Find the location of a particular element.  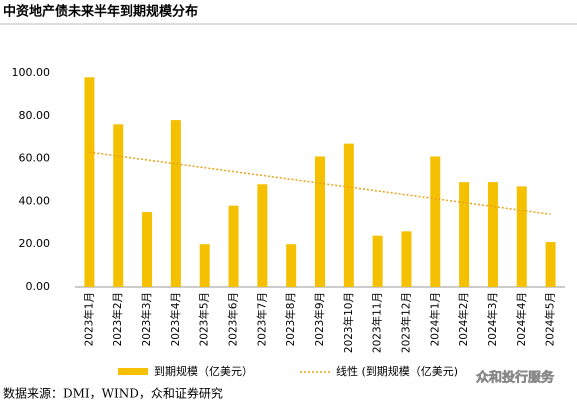

y-tick-label: 80.00 is located at coordinates (35, 115).